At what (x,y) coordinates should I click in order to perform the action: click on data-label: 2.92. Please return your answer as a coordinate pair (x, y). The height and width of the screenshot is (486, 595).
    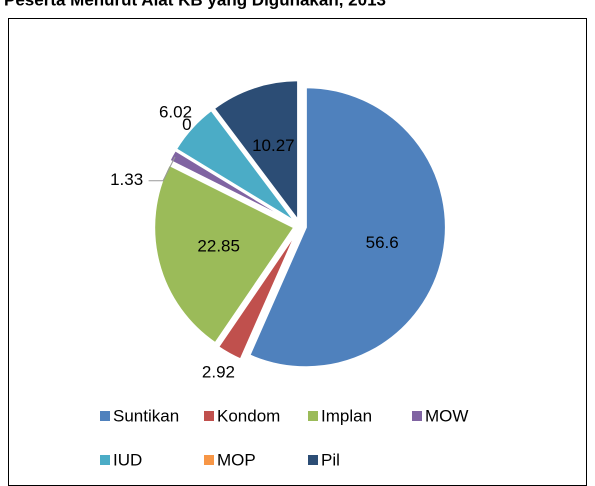
    Looking at the image, I should click on (218, 371).